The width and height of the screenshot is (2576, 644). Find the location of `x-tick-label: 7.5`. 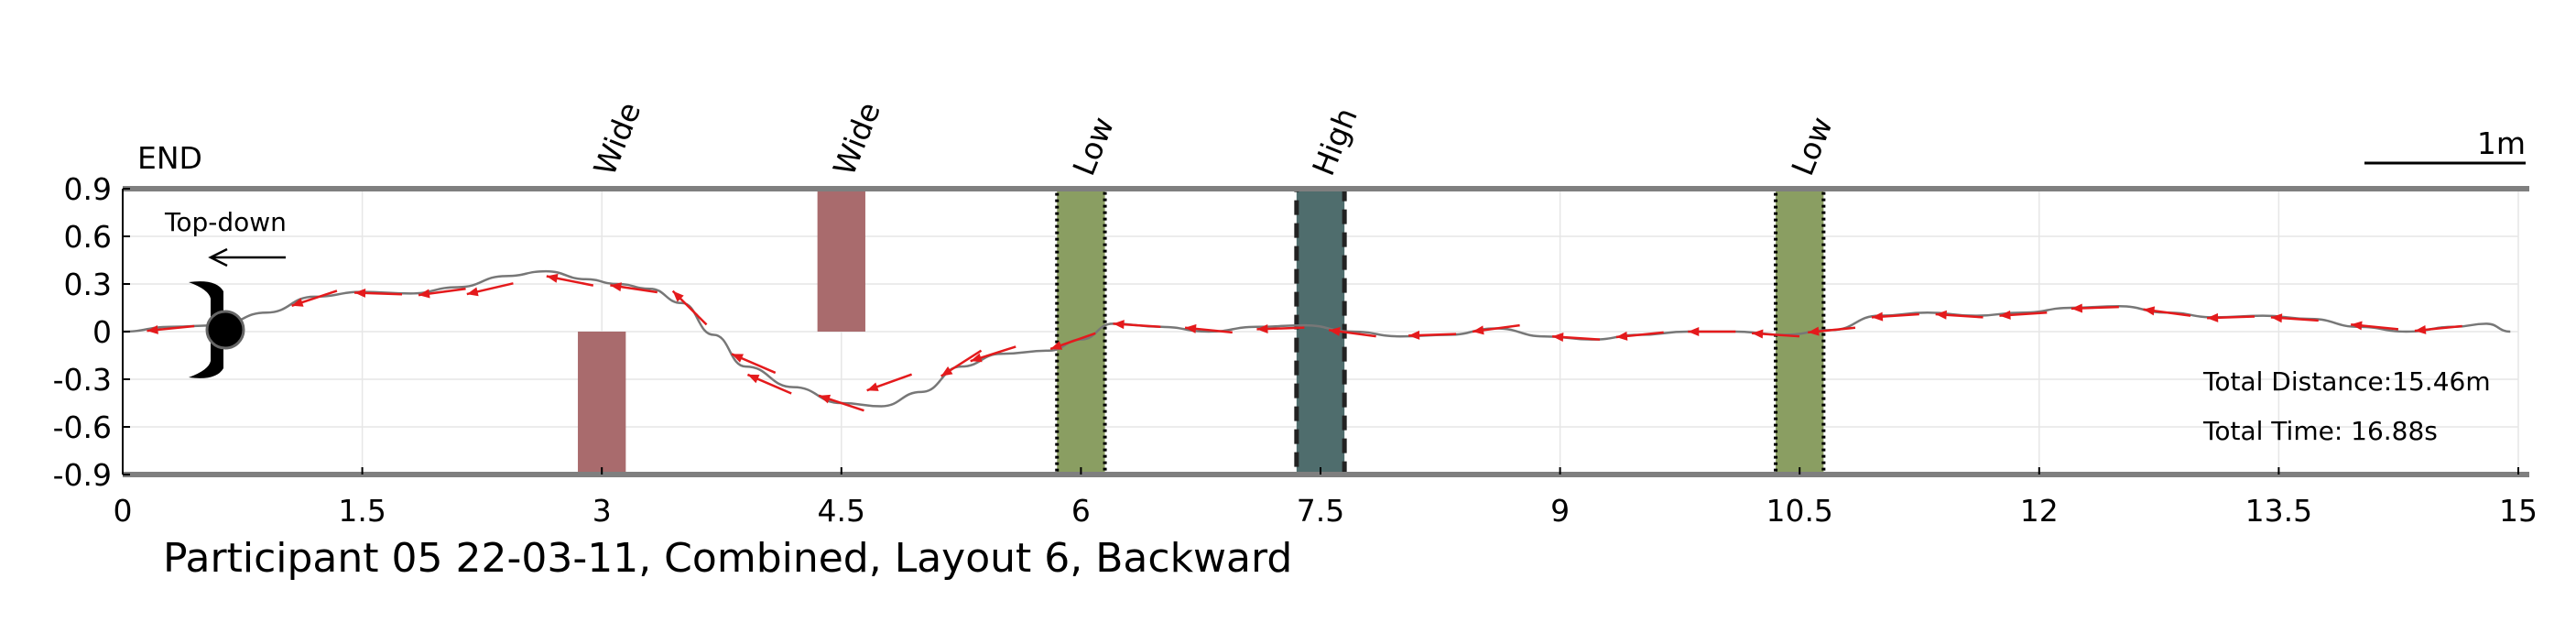

x-tick-label: 7.5 is located at coordinates (1320, 511).